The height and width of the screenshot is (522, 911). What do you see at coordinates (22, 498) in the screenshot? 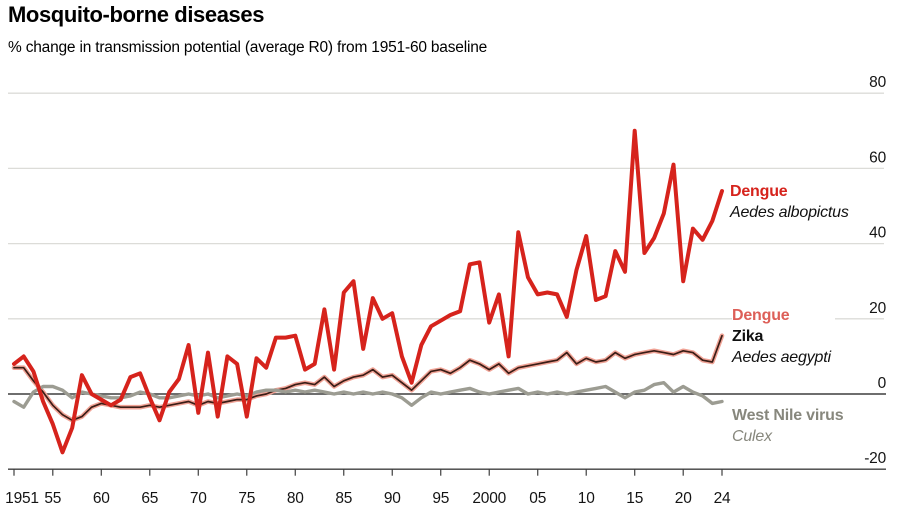
I see `x-tick-label-1951: 1951` at bounding box center [22, 498].